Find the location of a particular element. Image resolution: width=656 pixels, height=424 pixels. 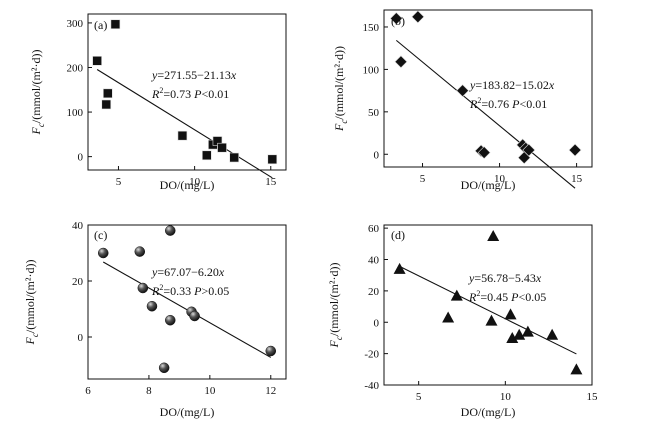

panel-label: (a) is located at coordinates (100, 25).